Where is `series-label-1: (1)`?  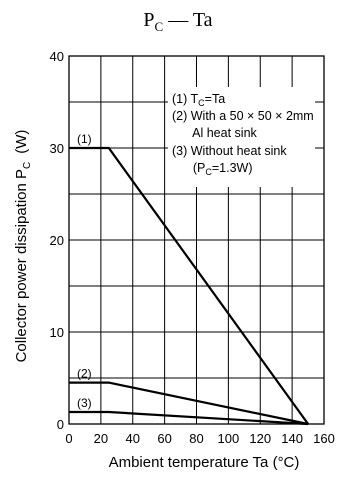 series-label-1: (1) is located at coordinates (84, 139).